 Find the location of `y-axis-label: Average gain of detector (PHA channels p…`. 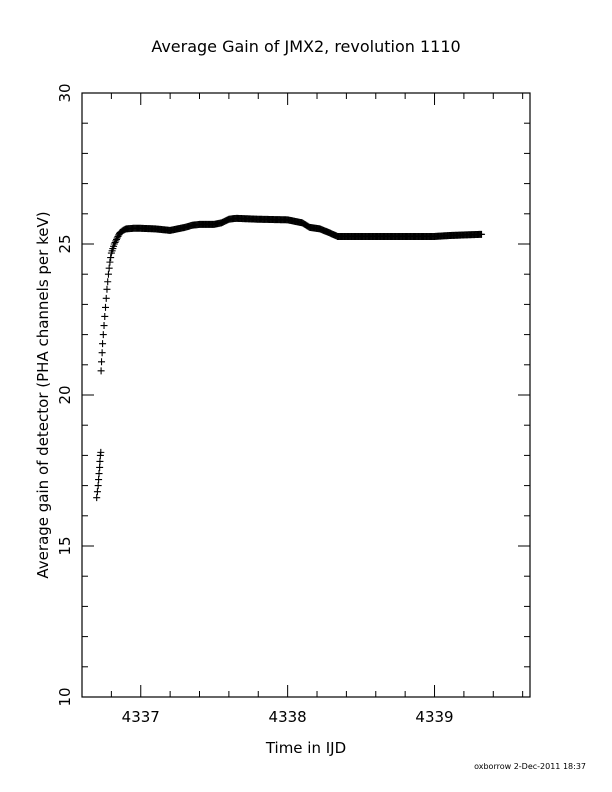

y-axis-label: Average gain of detector (PHA channels p… is located at coordinates (43, 394).